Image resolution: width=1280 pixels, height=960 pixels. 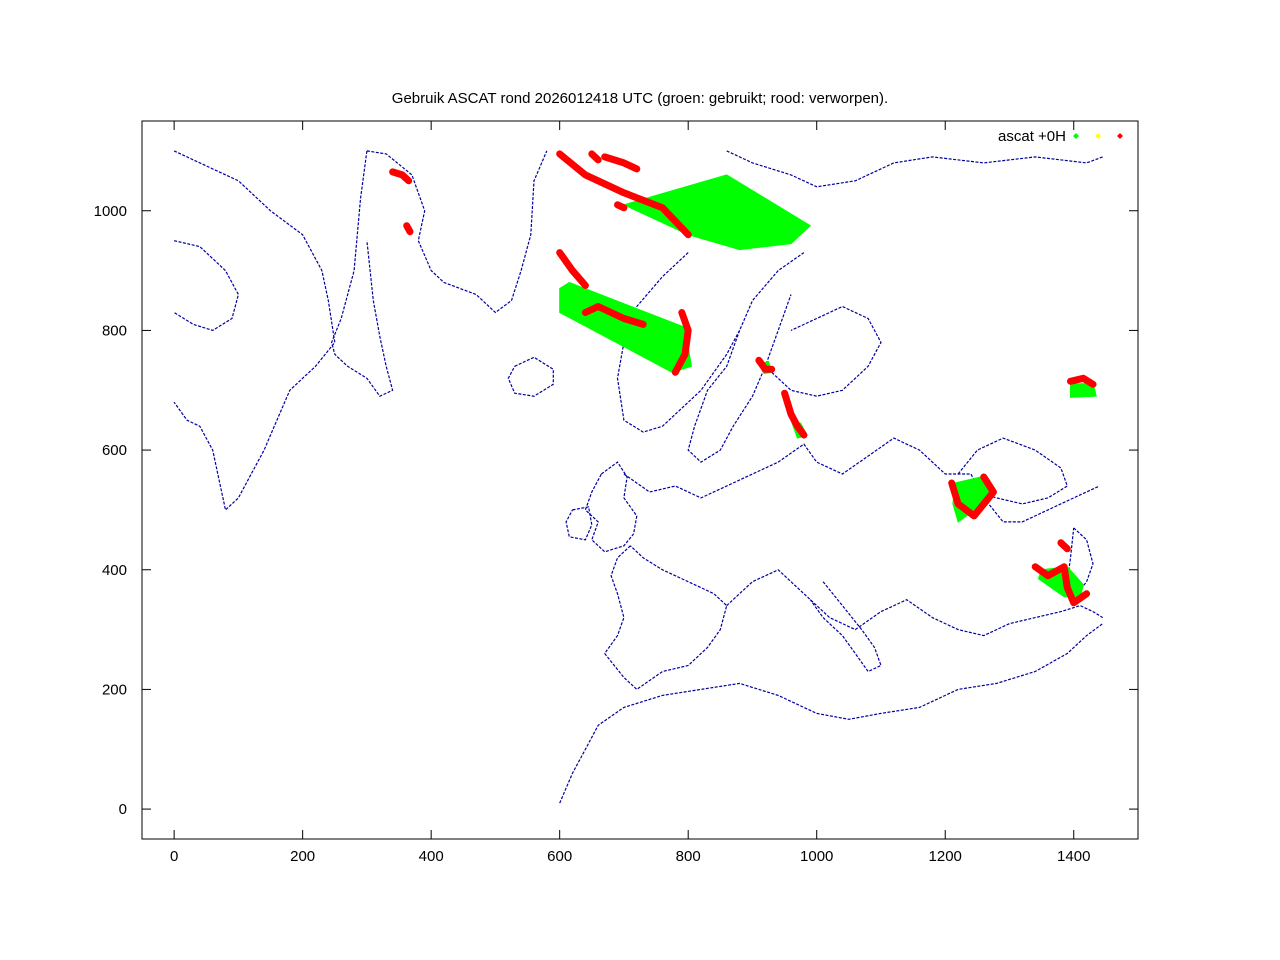 What do you see at coordinates (559, 856) in the screenshot?
I see `x-tick-label: 600` at bounding box center [559, 856].